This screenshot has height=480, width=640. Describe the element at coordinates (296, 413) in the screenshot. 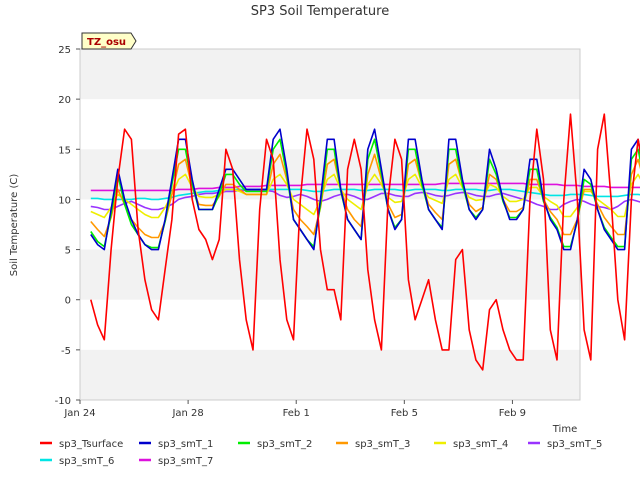

I see `x-tick-label: Feb 1` at that location.